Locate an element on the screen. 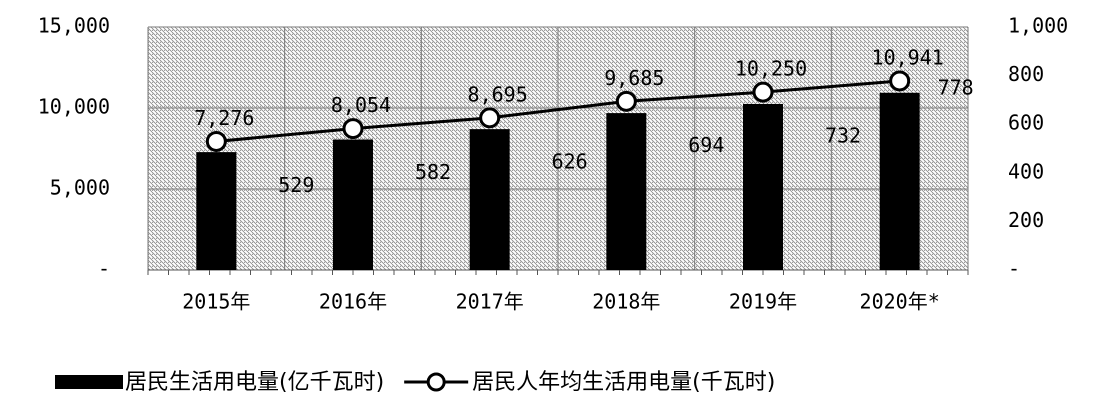  bar-value-label: 7,276 is located at coordinates (224, 118).